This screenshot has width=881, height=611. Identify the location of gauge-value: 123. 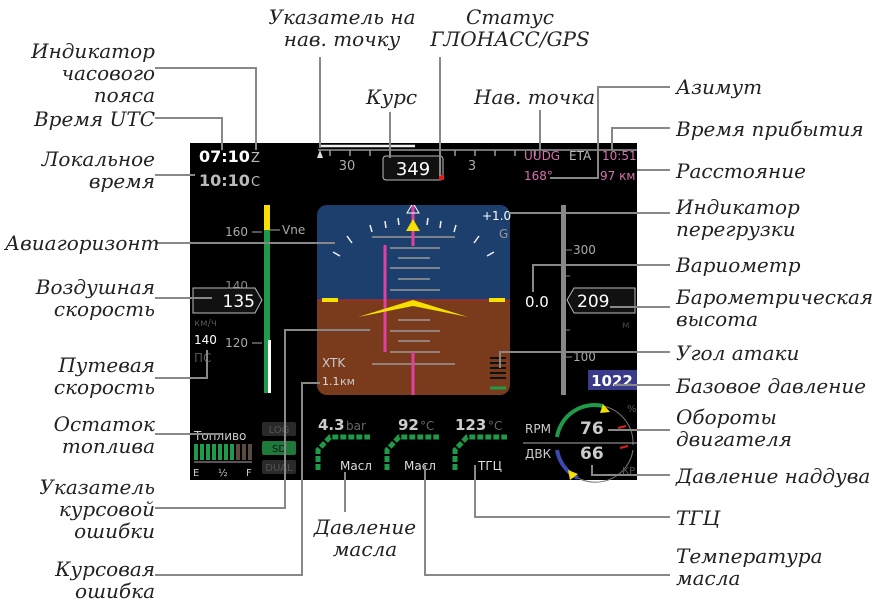
(470, 425).